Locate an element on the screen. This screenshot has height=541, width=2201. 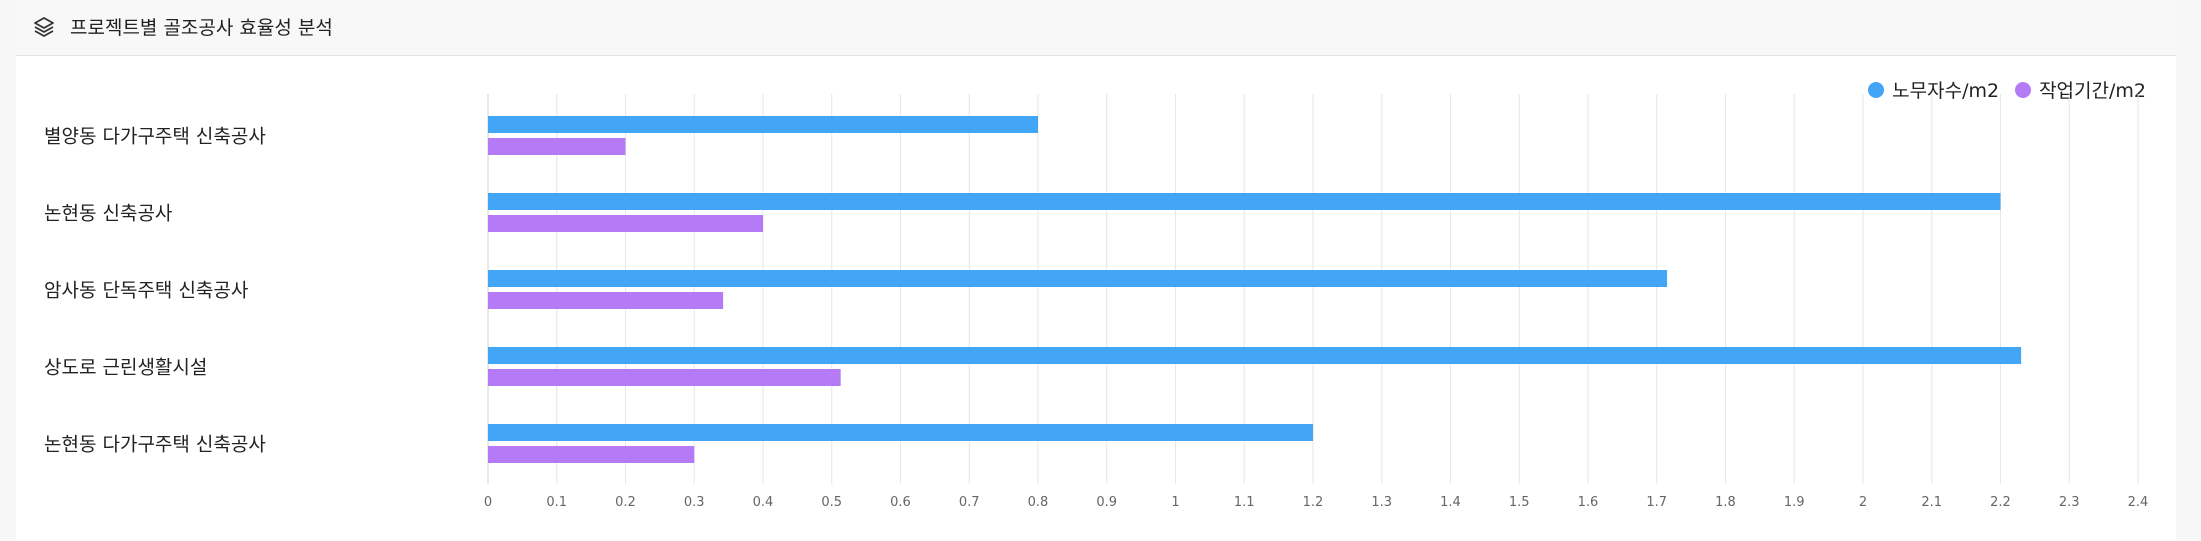
category-label: 논현동 신축공사 is located at coordinates (108, 214).